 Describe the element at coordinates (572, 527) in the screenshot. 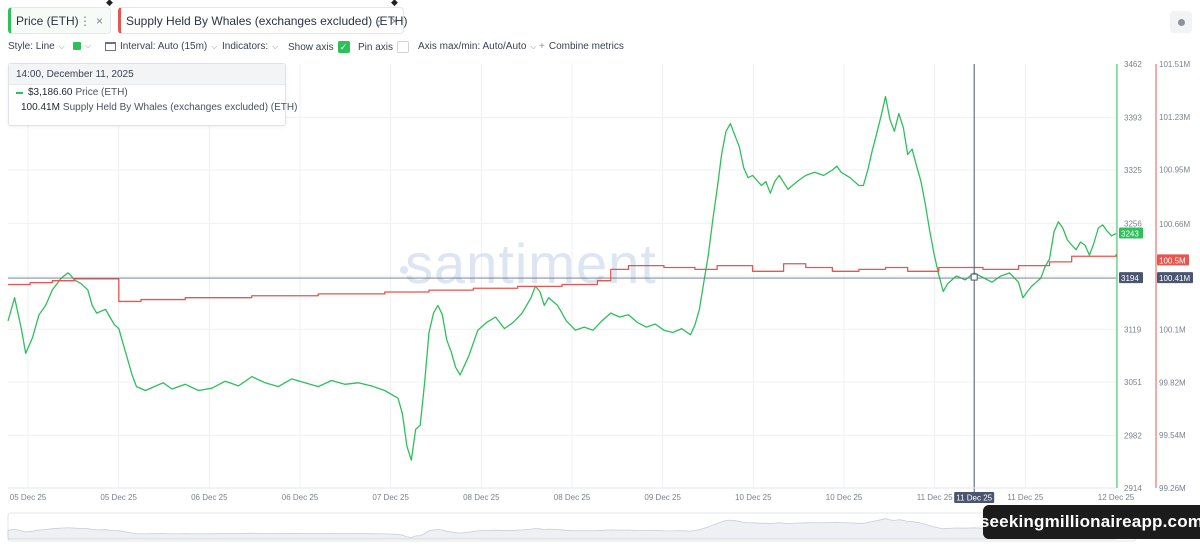

I see `navigator-minimap` at that location.